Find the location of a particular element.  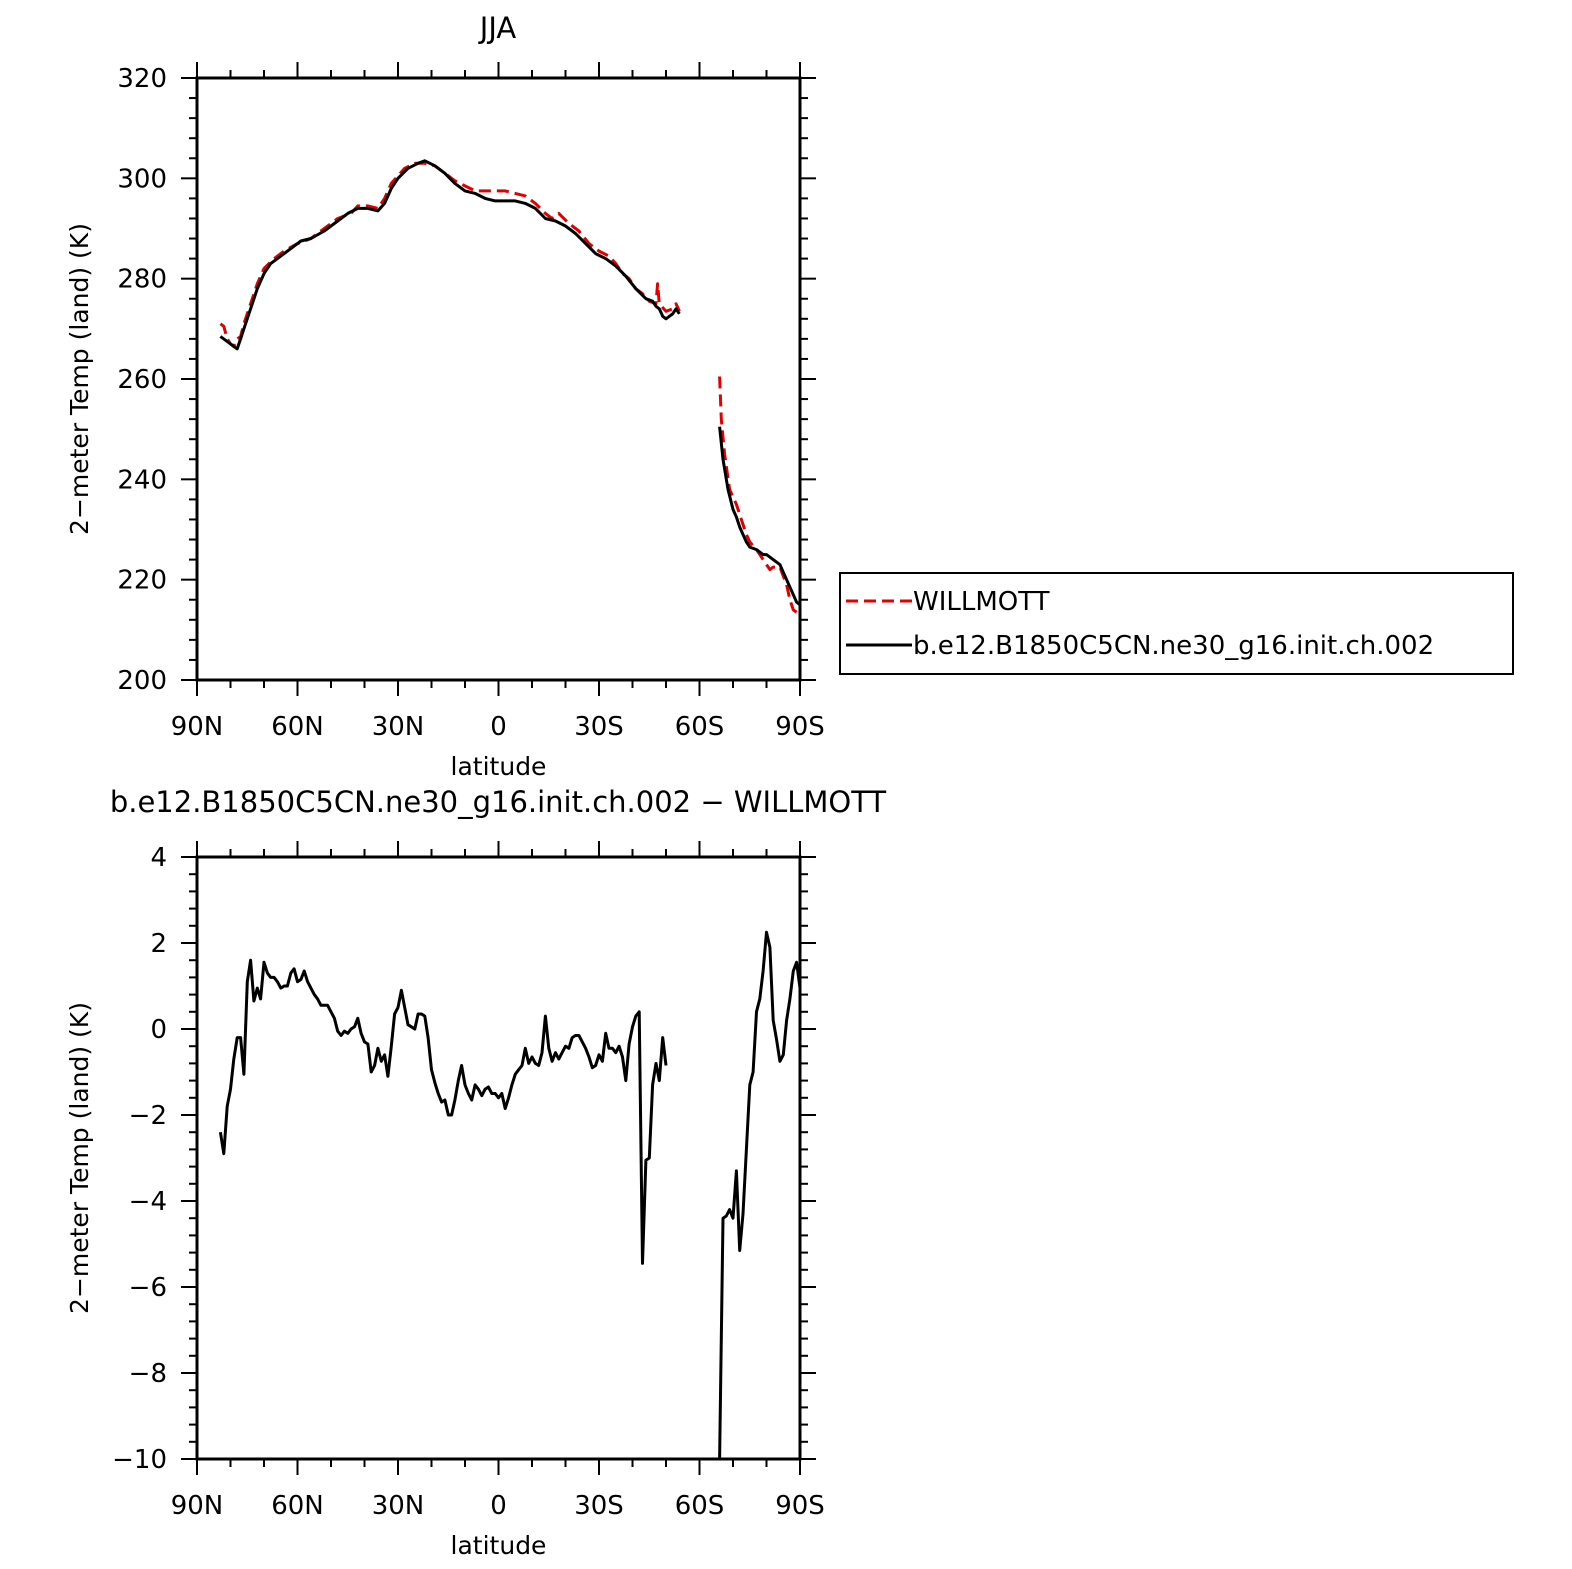

y-tick-label: 300 is located at coordinates (142, 179).